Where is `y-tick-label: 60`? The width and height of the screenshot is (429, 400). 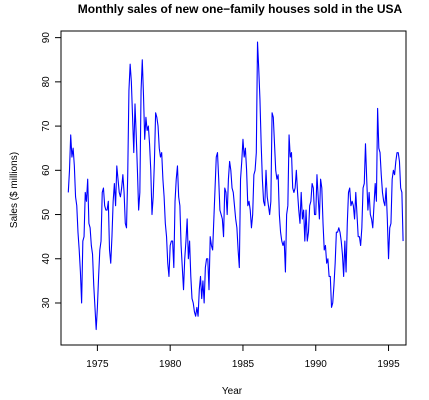 y-tick-label: 60 is located at coordinates (46, 170).